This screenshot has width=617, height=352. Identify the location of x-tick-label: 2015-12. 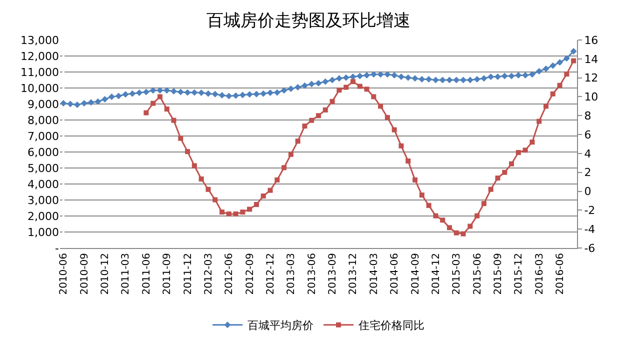
(519, 274).